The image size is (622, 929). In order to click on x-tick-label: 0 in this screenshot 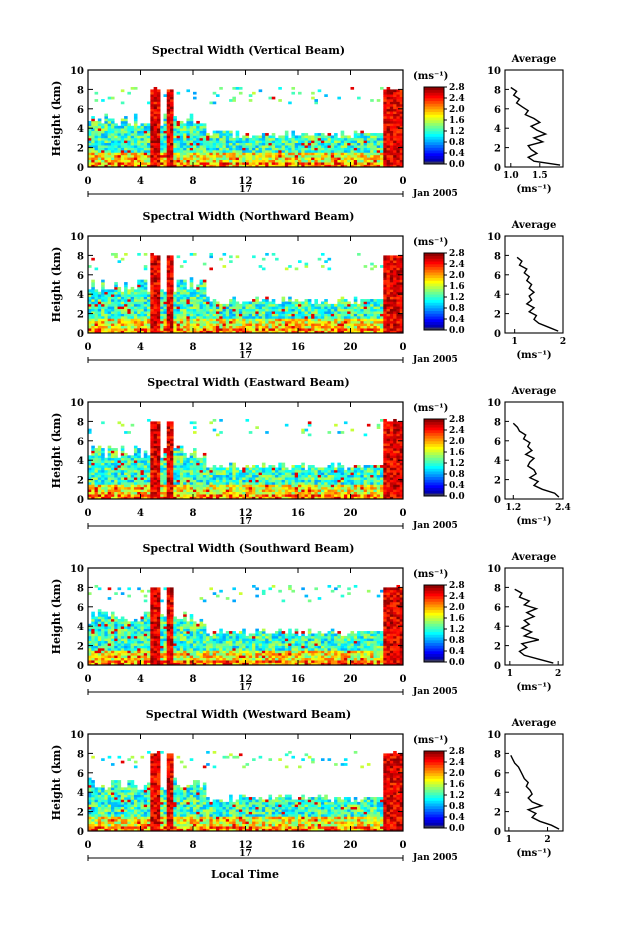, I will do `click(403, 347)`.